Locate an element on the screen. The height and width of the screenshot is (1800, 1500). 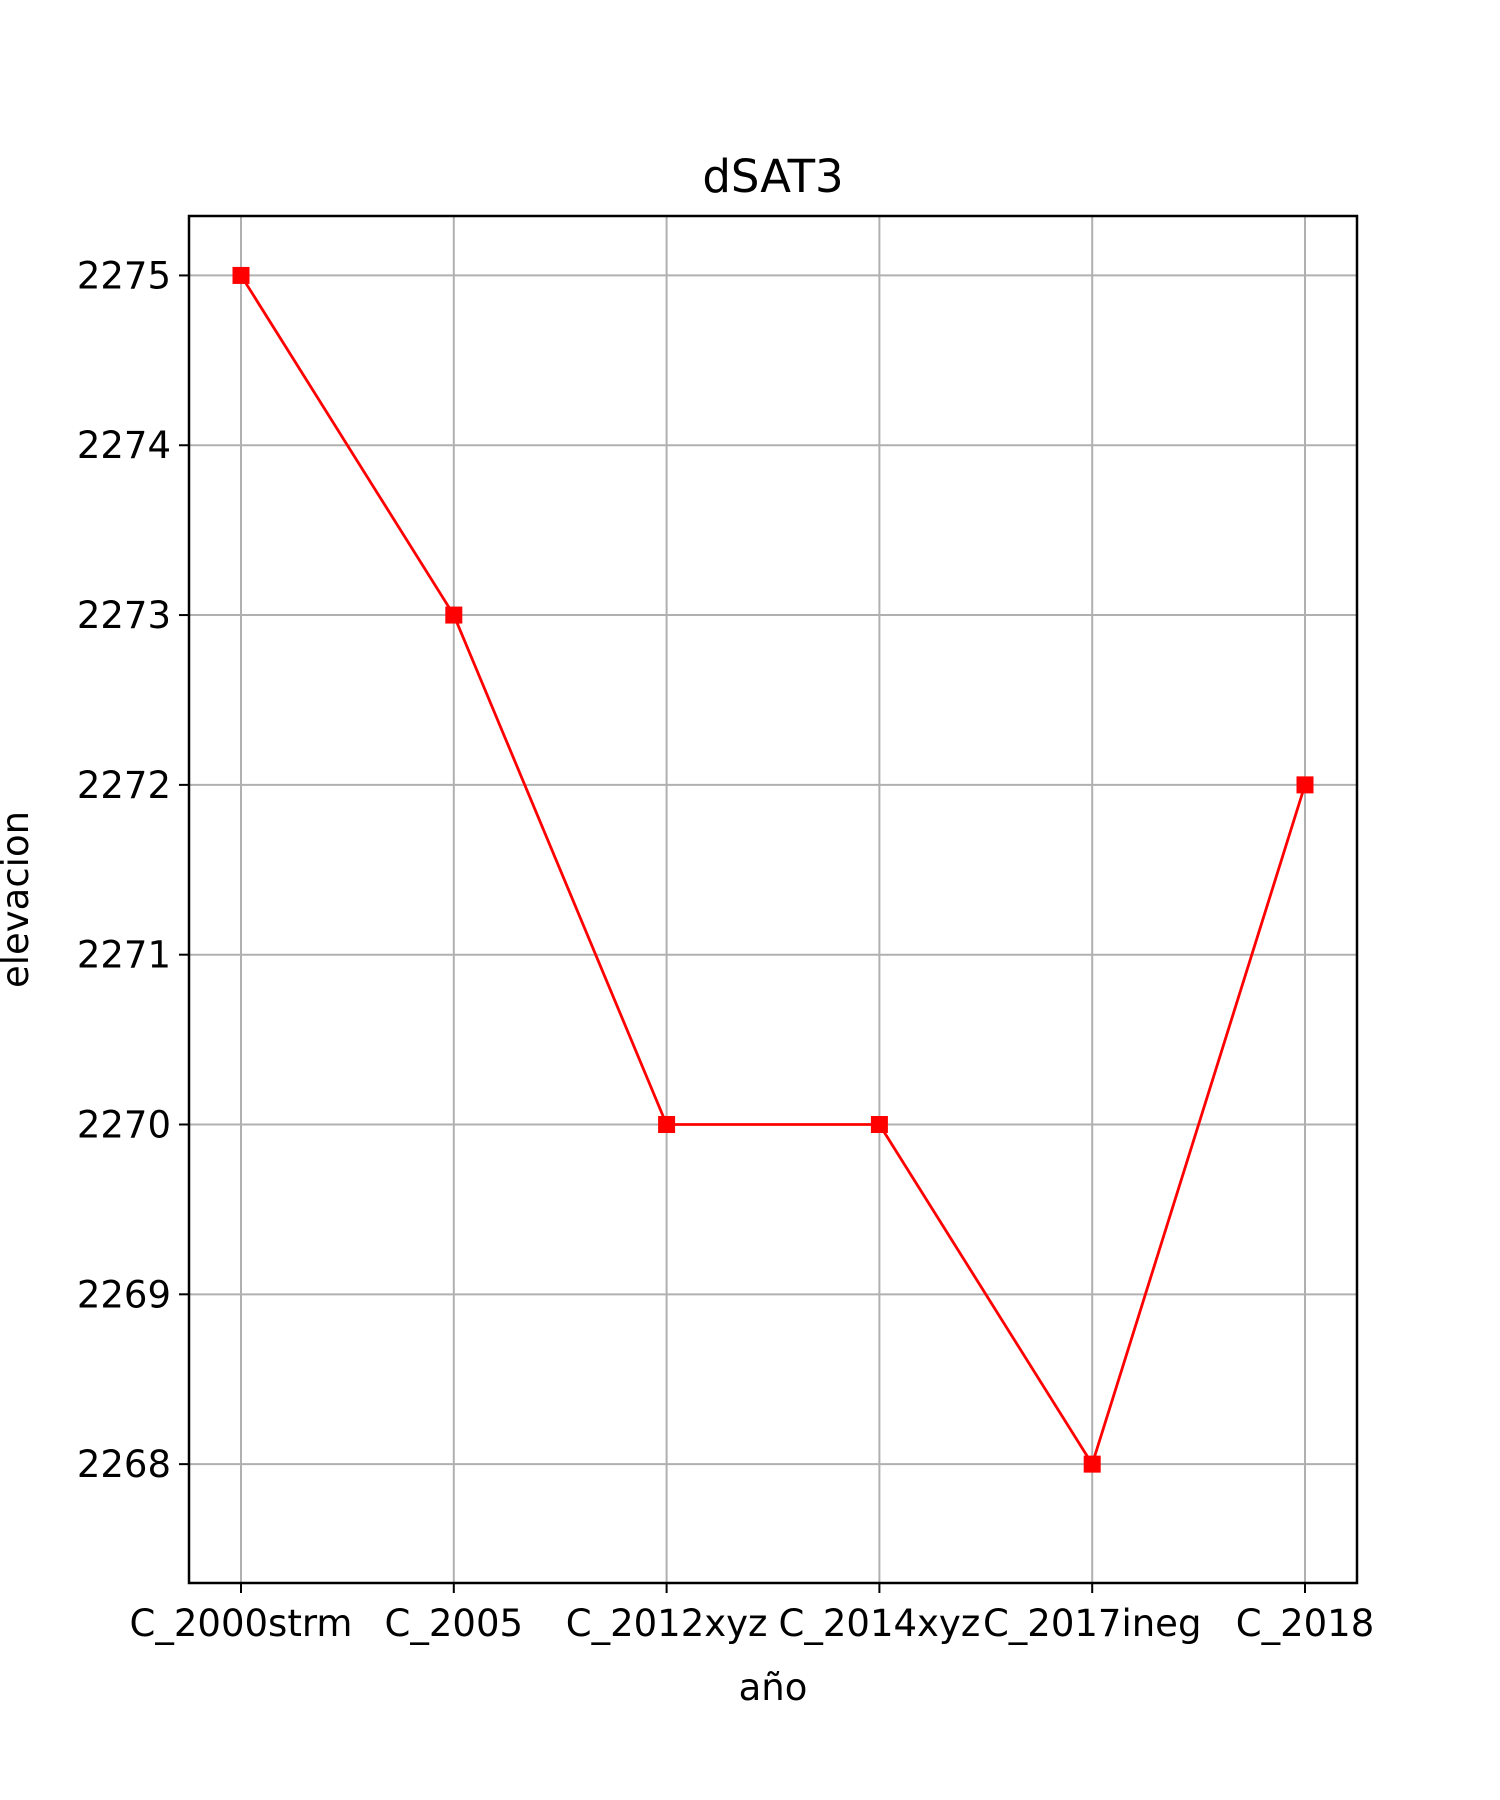
y-tick-label: 2268 is located at coordinates (124, 1464).